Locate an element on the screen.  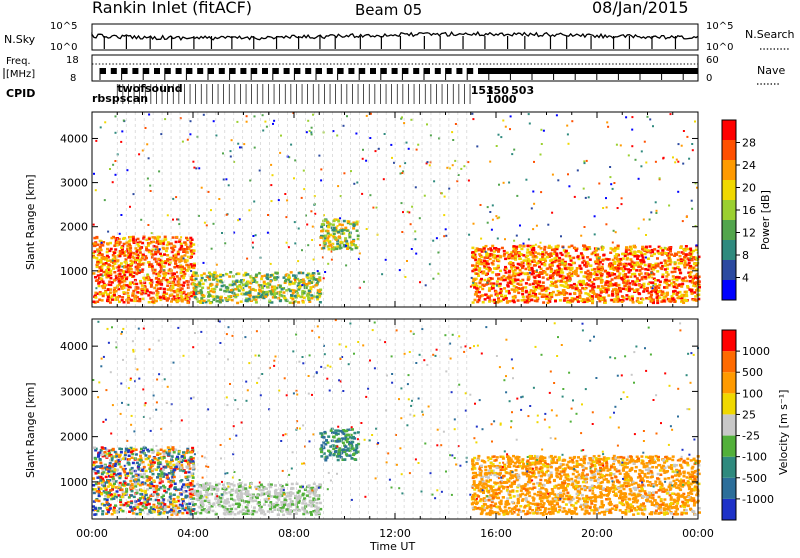
nsky-trace is located at coordinates (395, 36).